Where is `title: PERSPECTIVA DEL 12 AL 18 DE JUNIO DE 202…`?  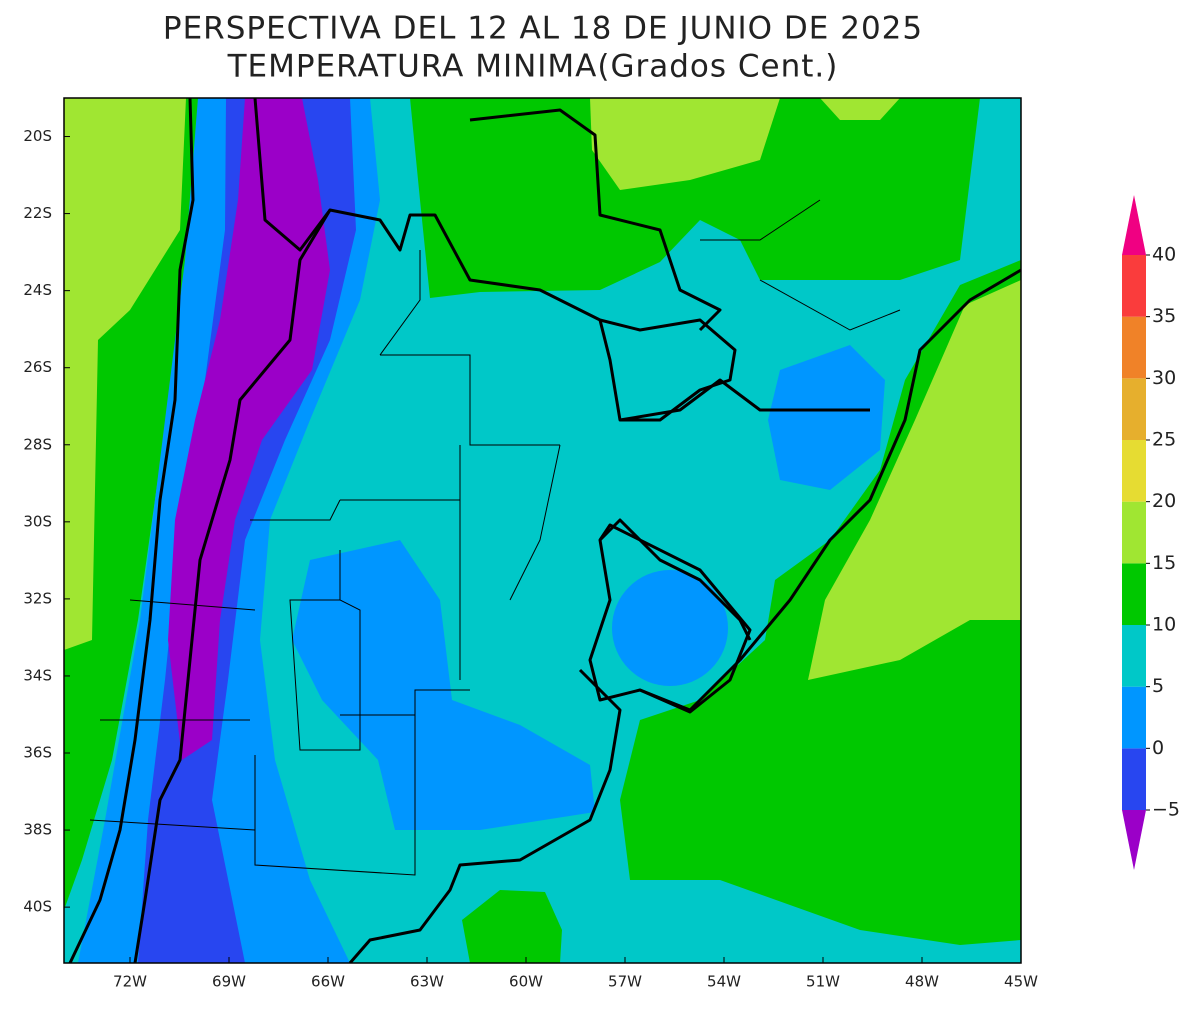 title: PERSPECTIVA DEL 12 AL 18 DE JUNIO DE 202… is located at coordinates (543, 29).